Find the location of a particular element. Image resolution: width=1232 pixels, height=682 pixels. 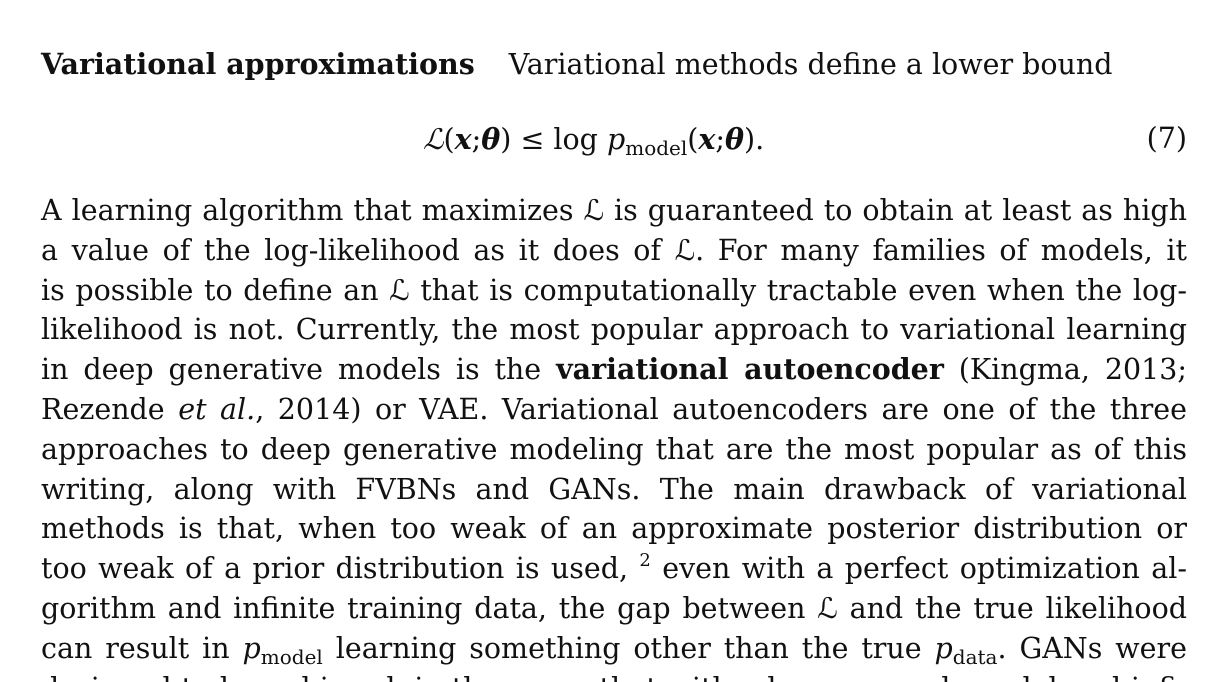

equation-number: (7) is located at coordinates (1166, 138).